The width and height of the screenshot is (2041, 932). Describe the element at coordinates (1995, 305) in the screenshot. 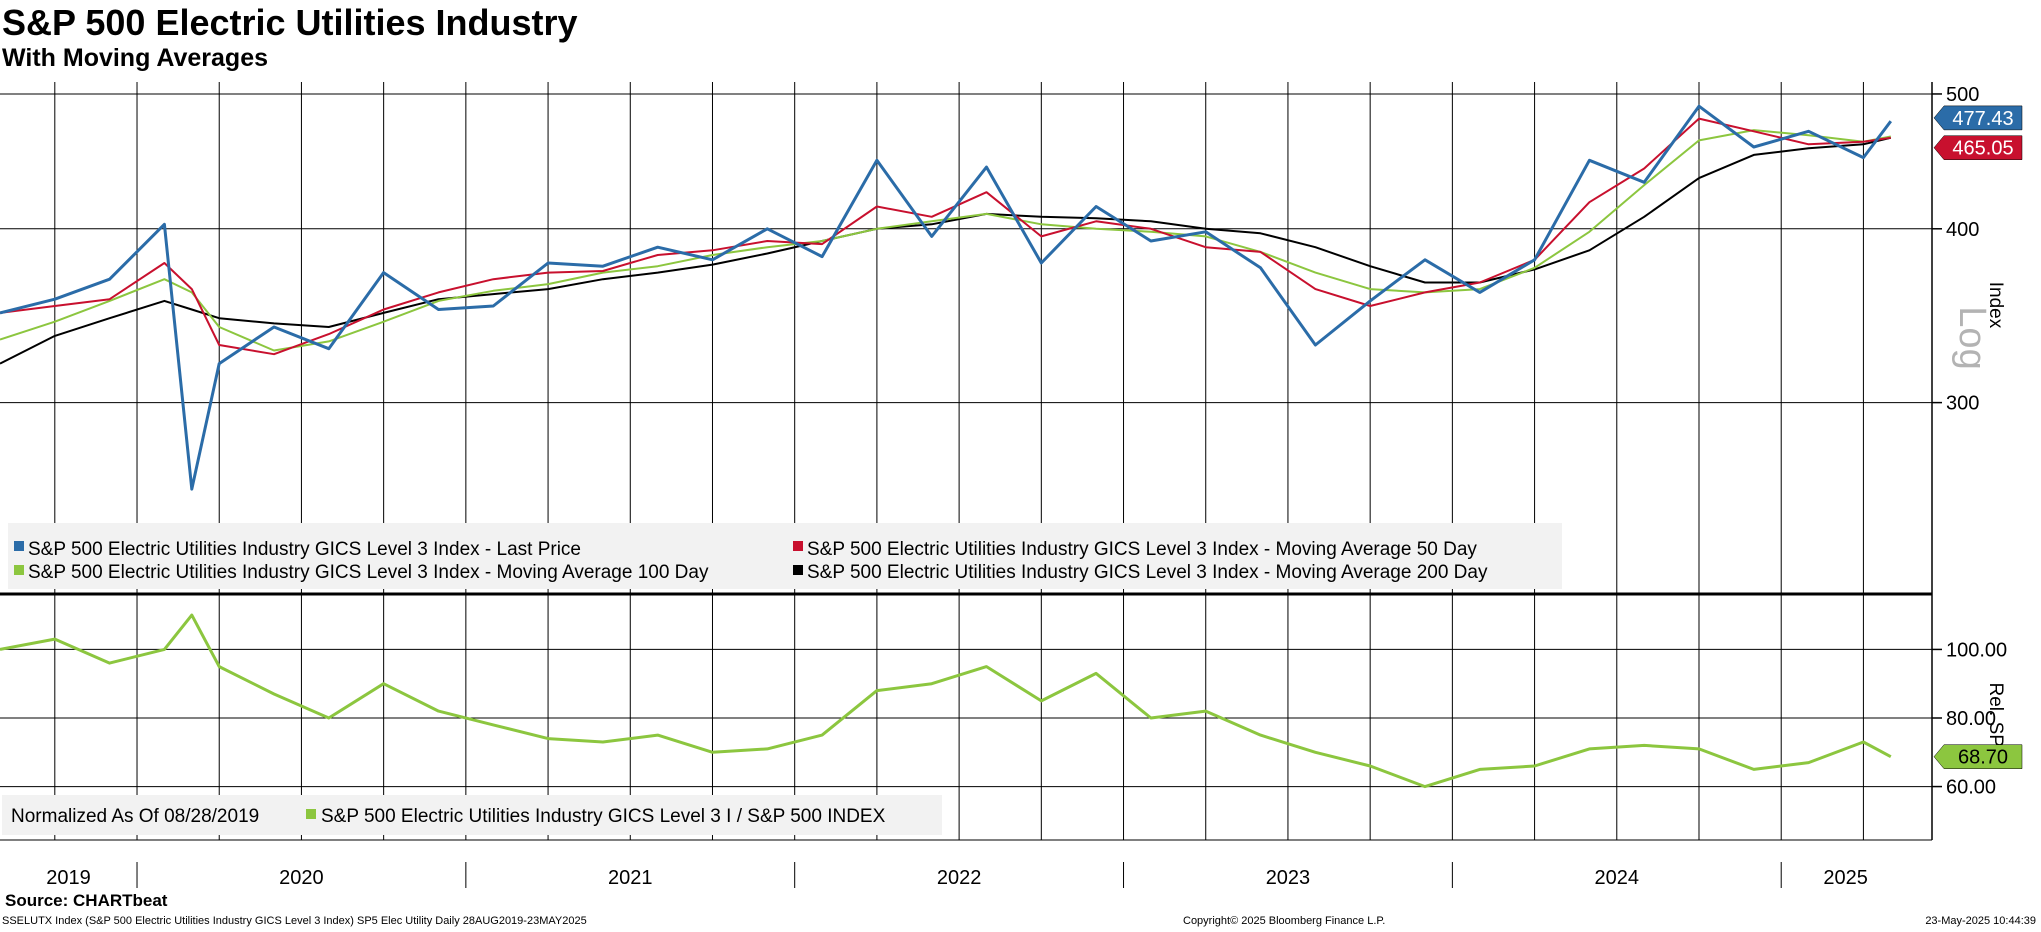

I see `y-axis-label-index: Index` at that location.